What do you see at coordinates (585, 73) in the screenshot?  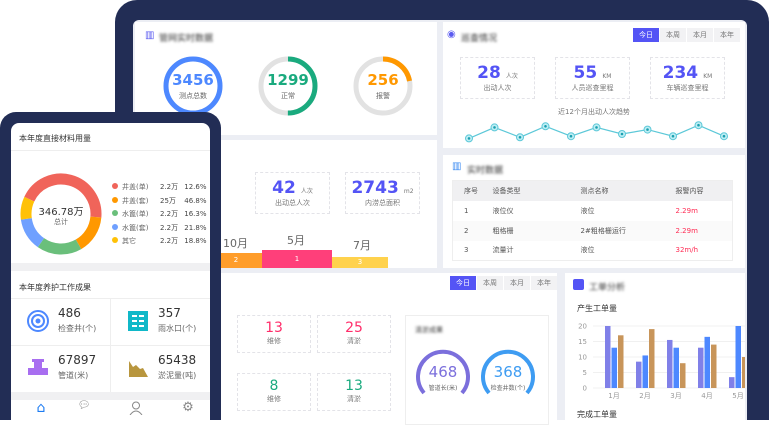 I see `stat-value: 55` at bounding box center [585, 73].